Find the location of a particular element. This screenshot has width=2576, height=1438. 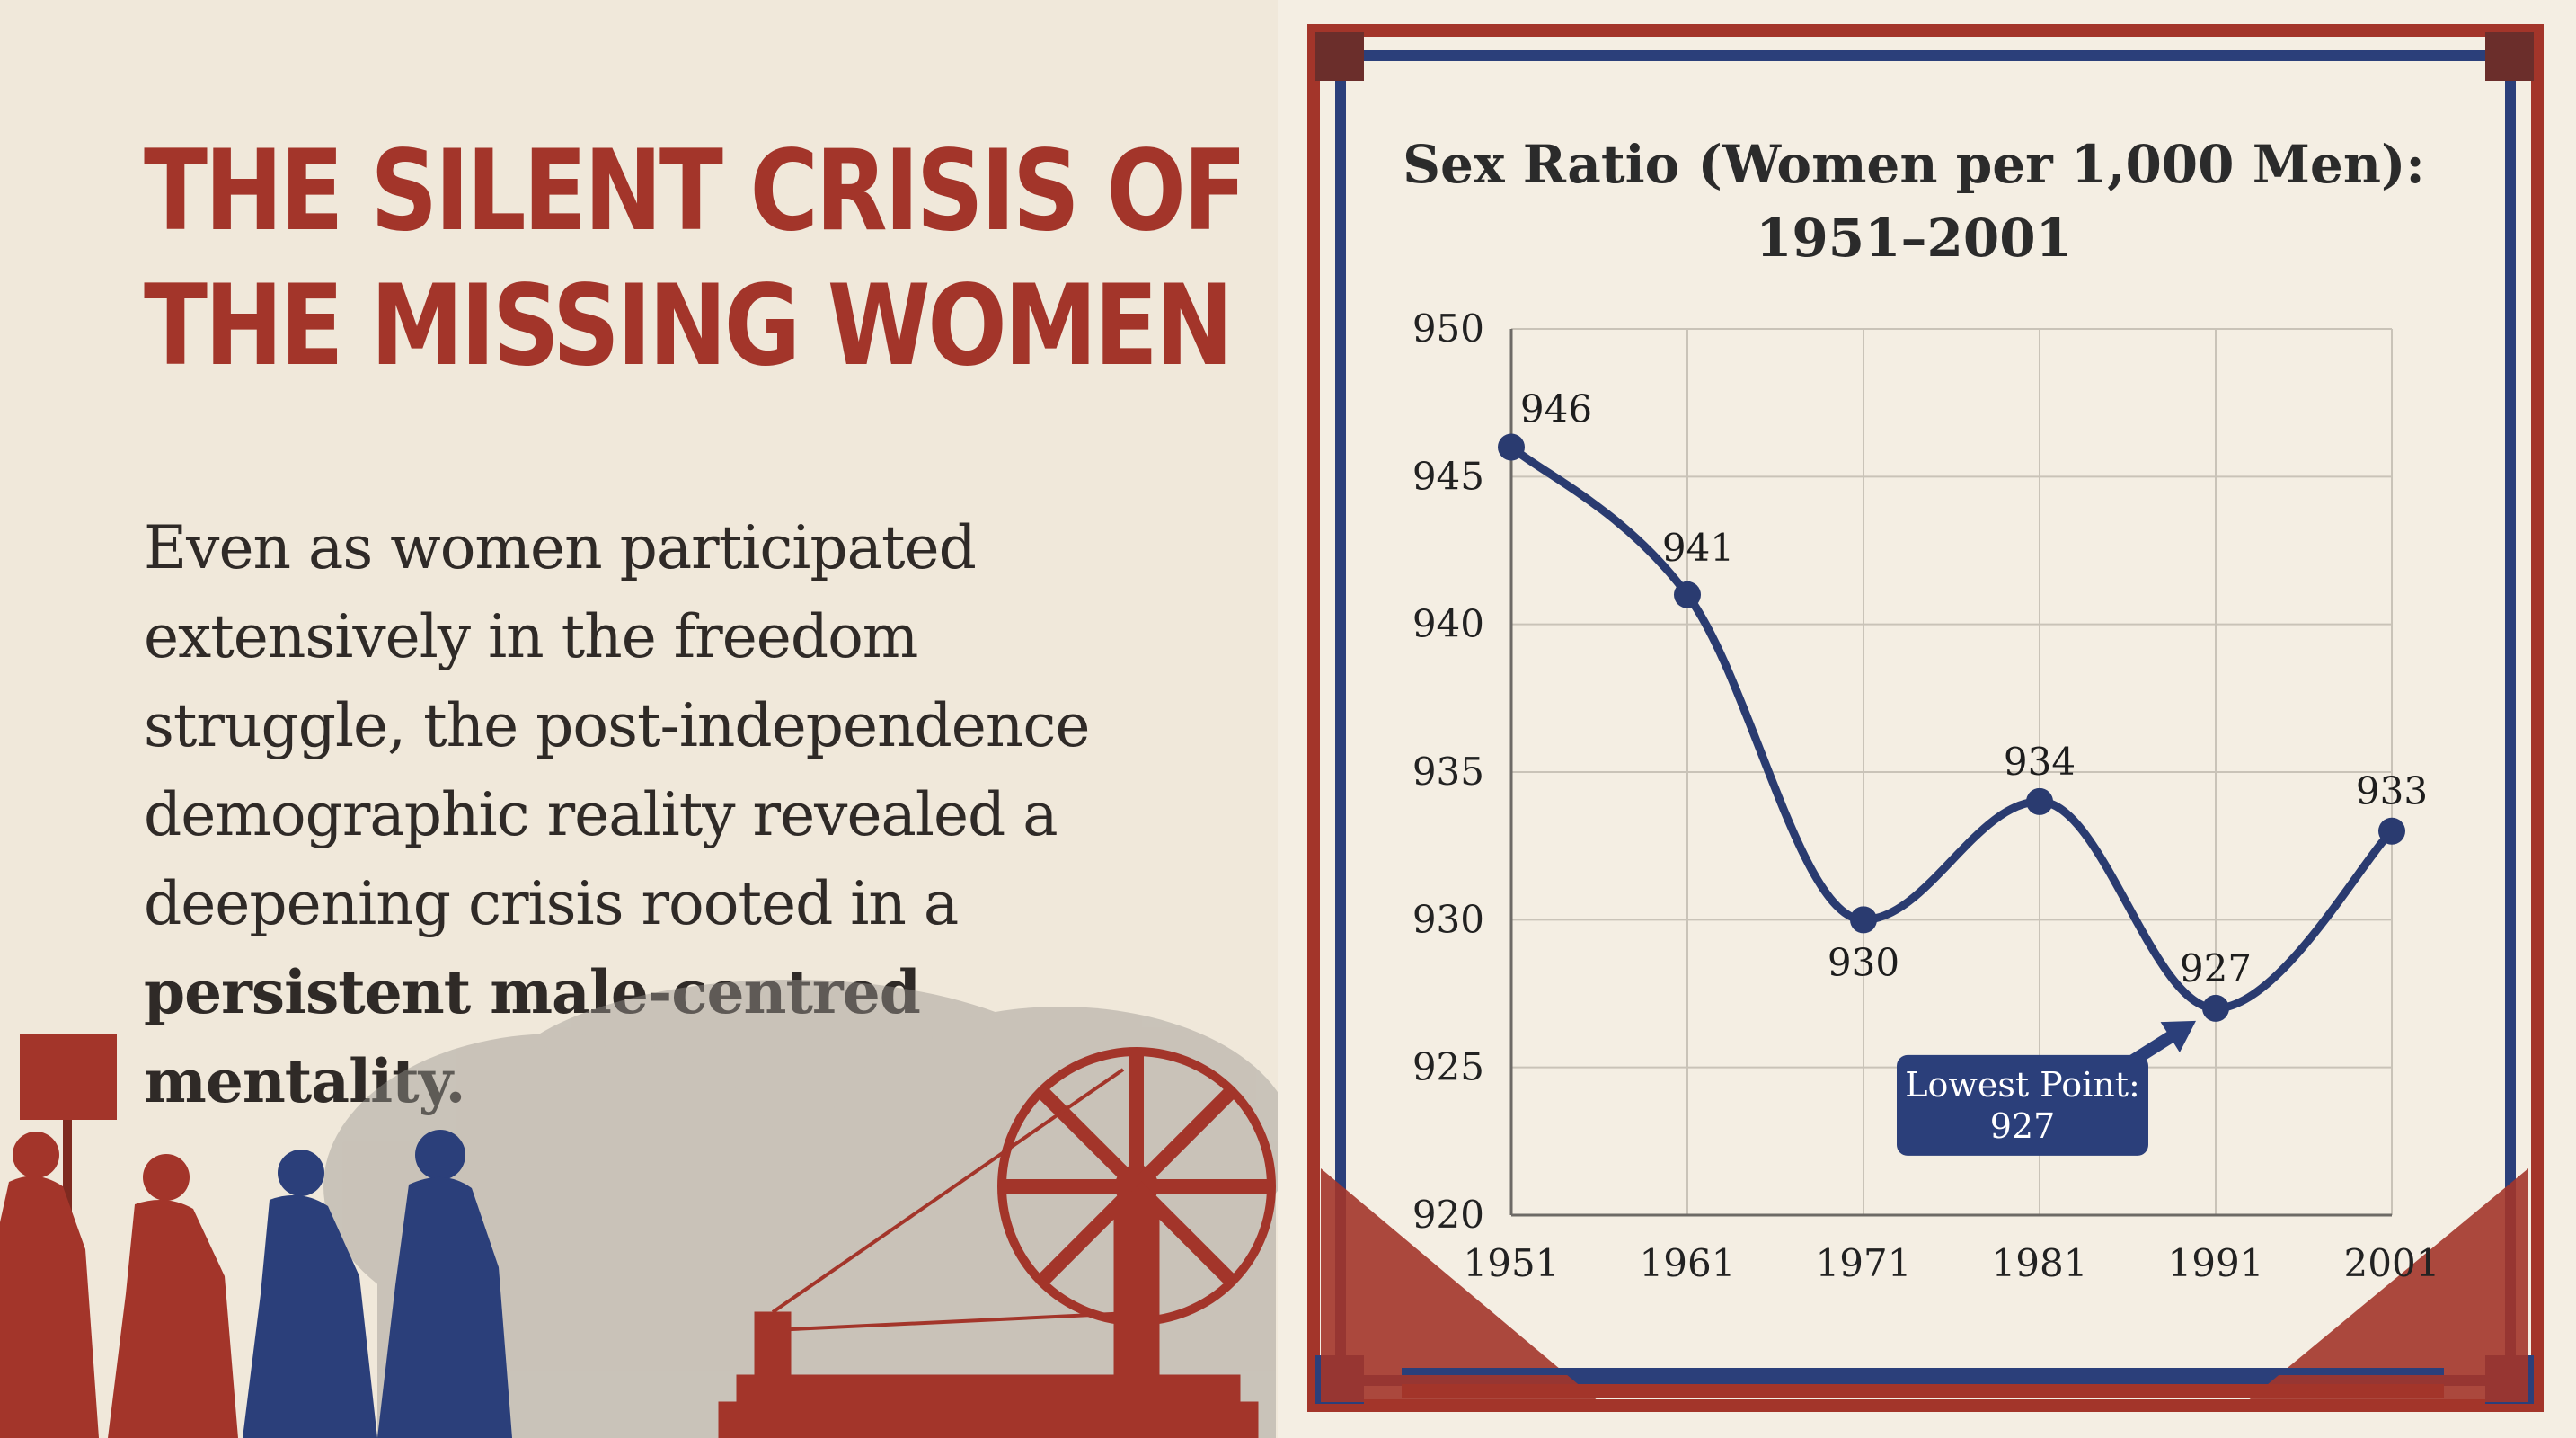

callout-box is located at coordinates (2023, 1105).